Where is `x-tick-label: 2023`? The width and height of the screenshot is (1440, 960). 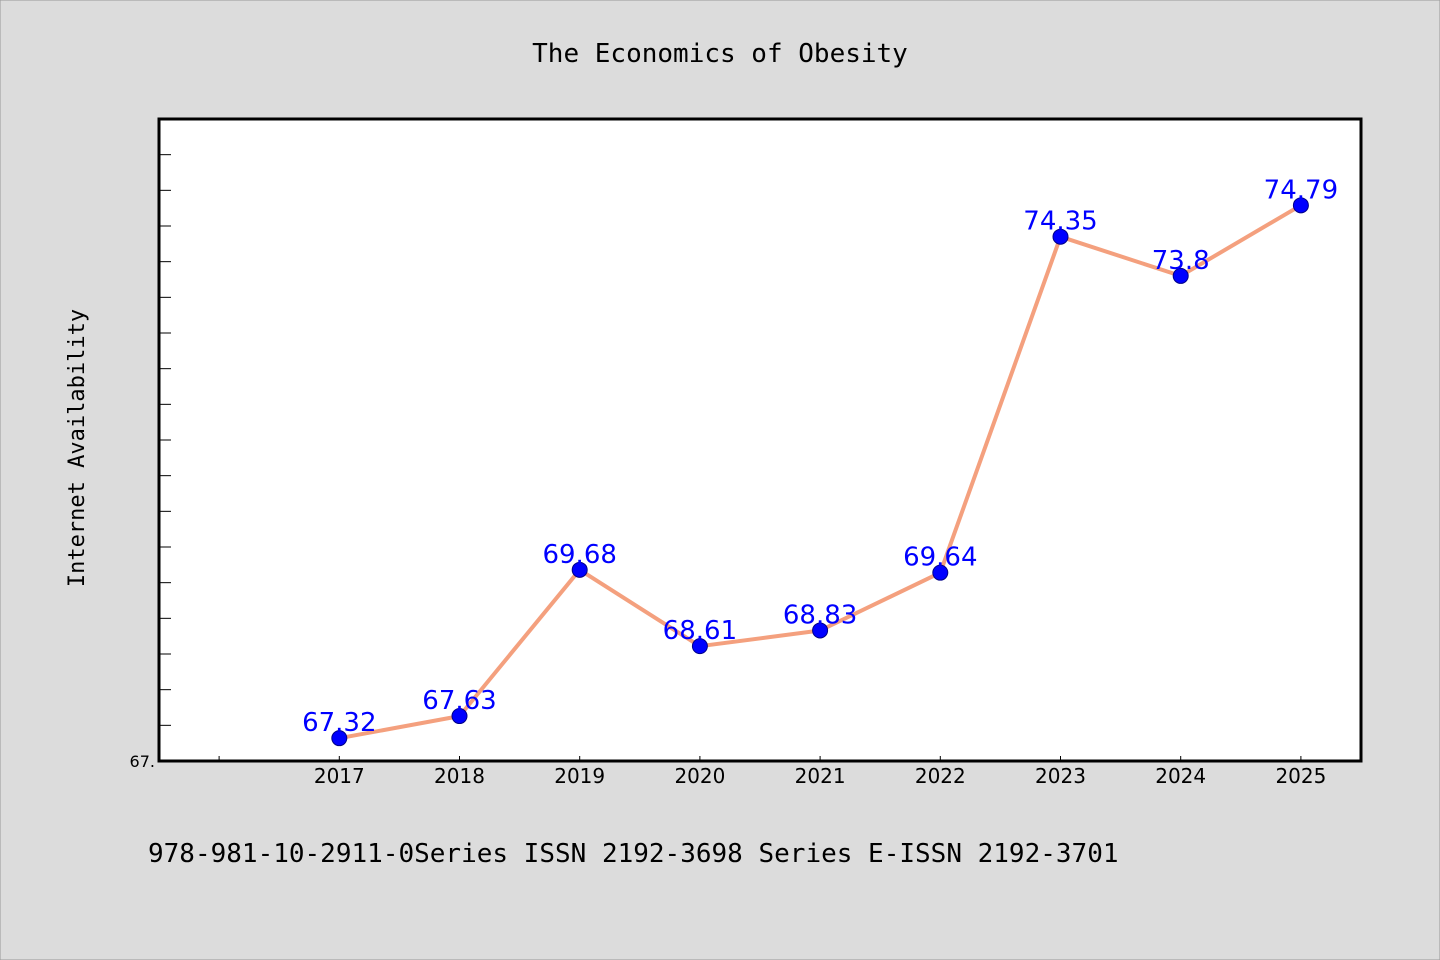 x-tick-label: 2023 is located at coordinates (1060, 776).